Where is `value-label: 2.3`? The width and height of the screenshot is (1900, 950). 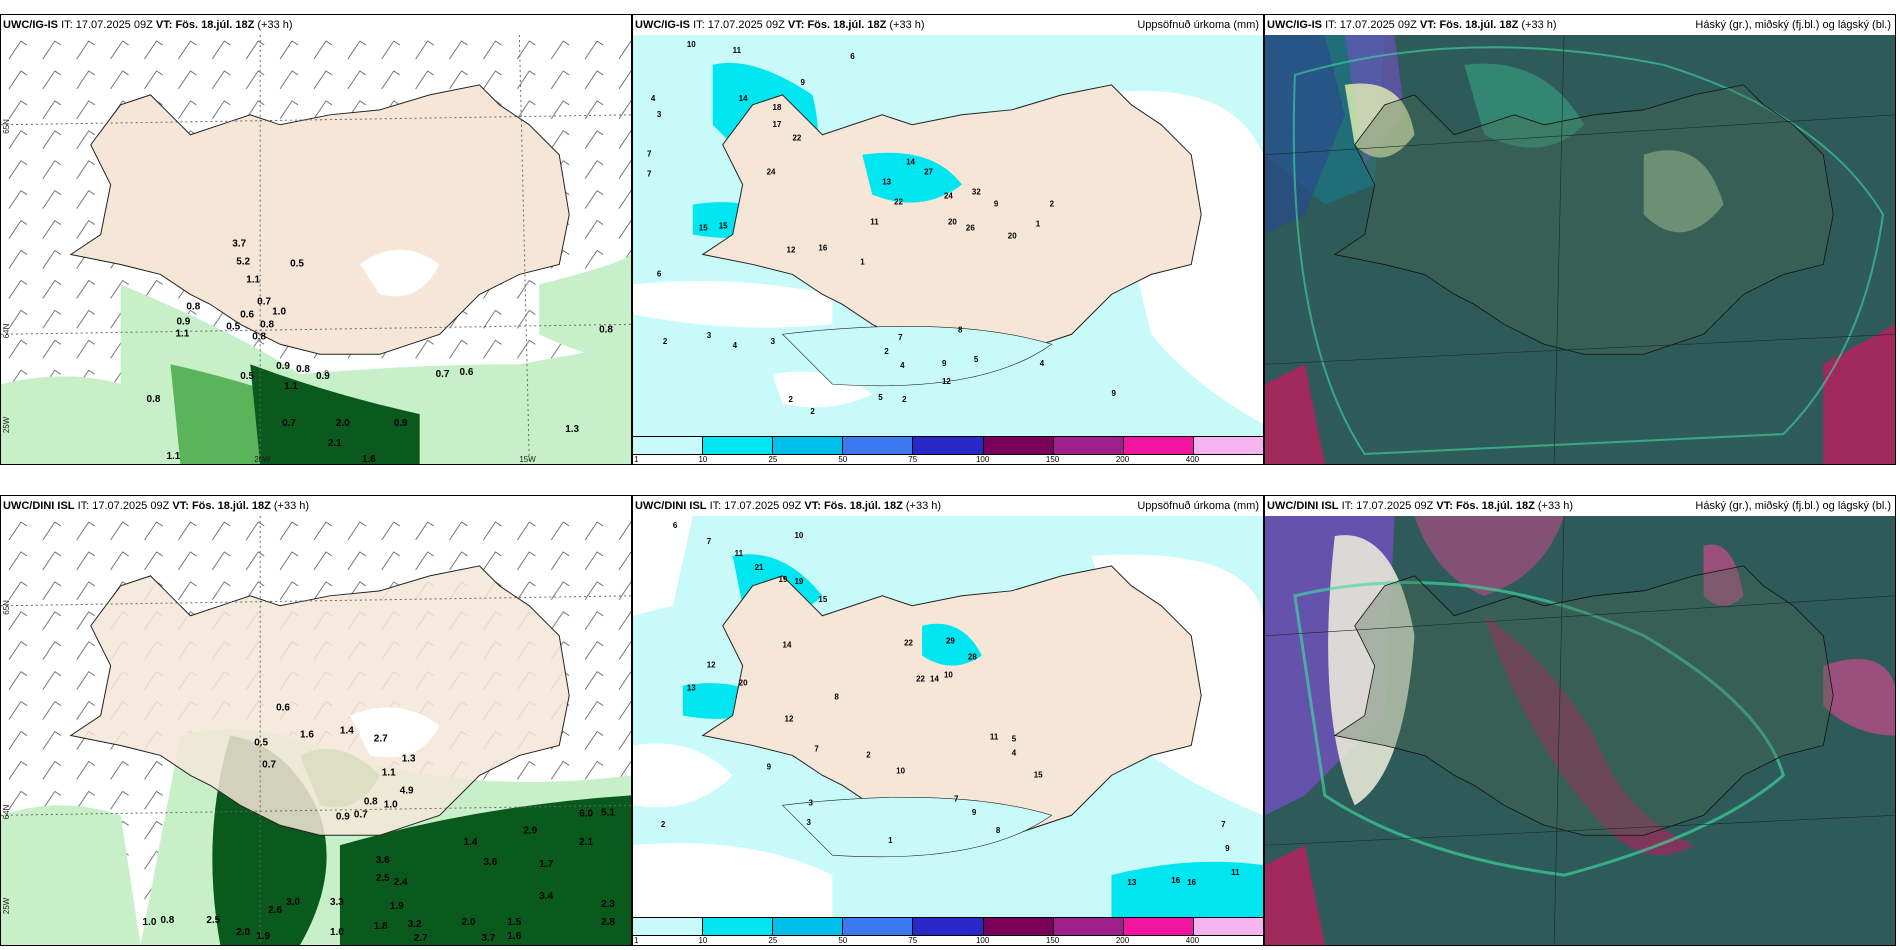 value-label: 2.3 is located at coordinates (608, 904).